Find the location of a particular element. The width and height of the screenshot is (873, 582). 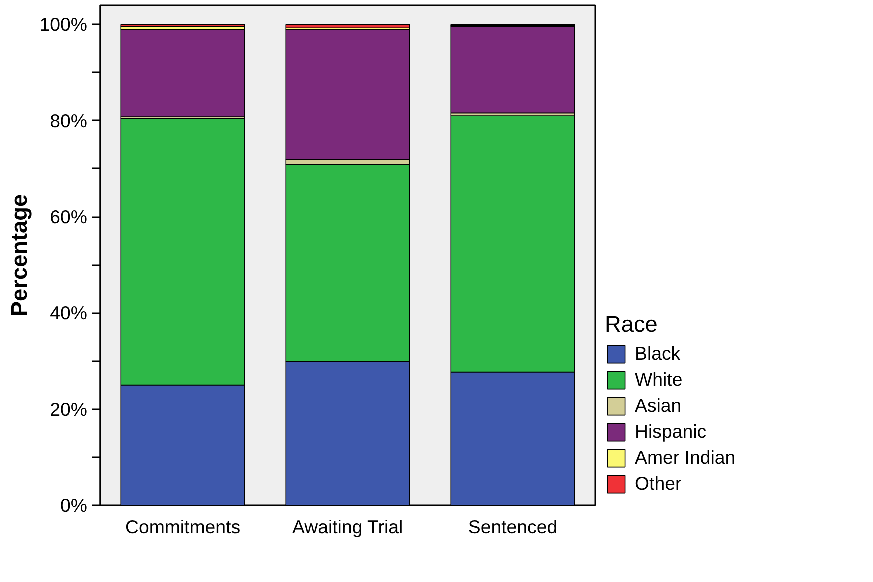

y-tick-label: 0% is located at coordinates (74, 505).